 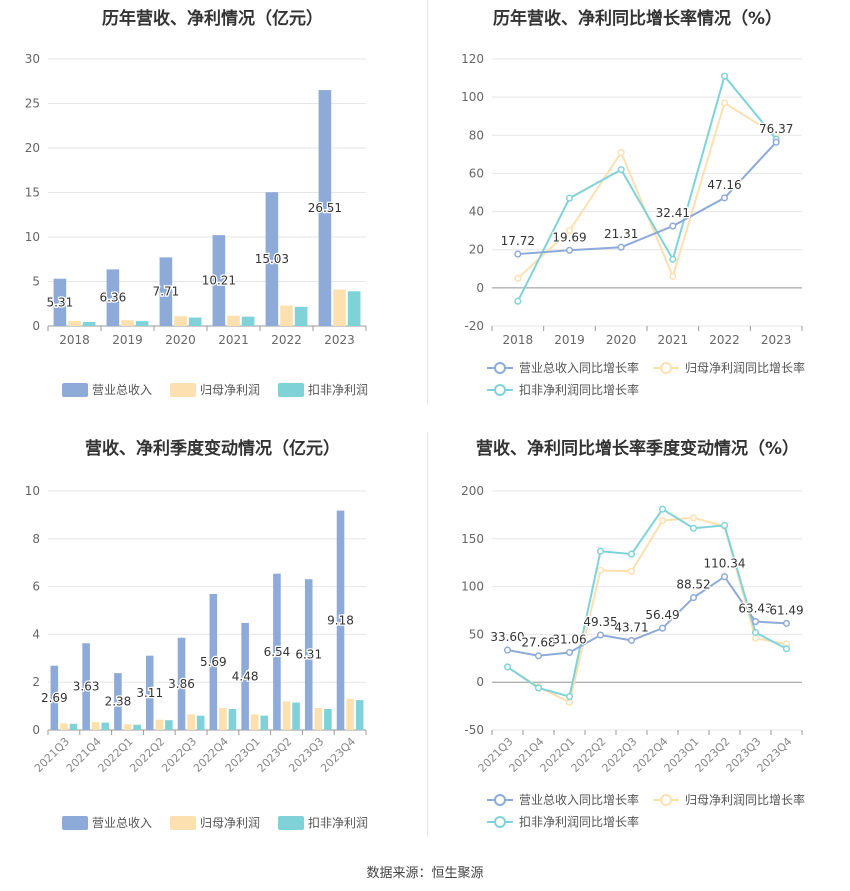 What do you see at coordinates (673, 213) in the screenshot?
I see `data-label: 32.41` at bounding box center [673, 213].